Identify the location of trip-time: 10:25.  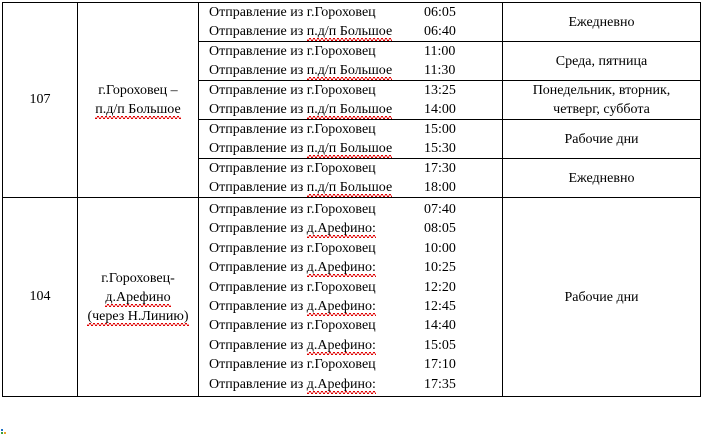
(440, 268).